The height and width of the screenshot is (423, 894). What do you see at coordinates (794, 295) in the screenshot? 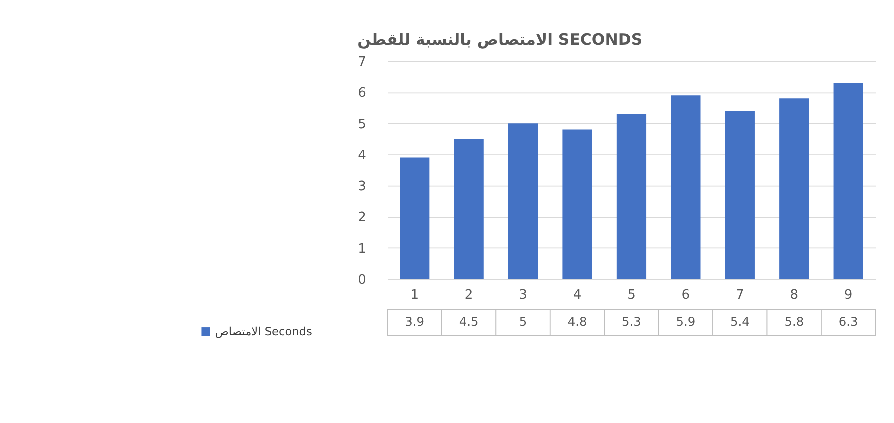
I see `x-tick-label: 8` at bounding box center [794, 295].